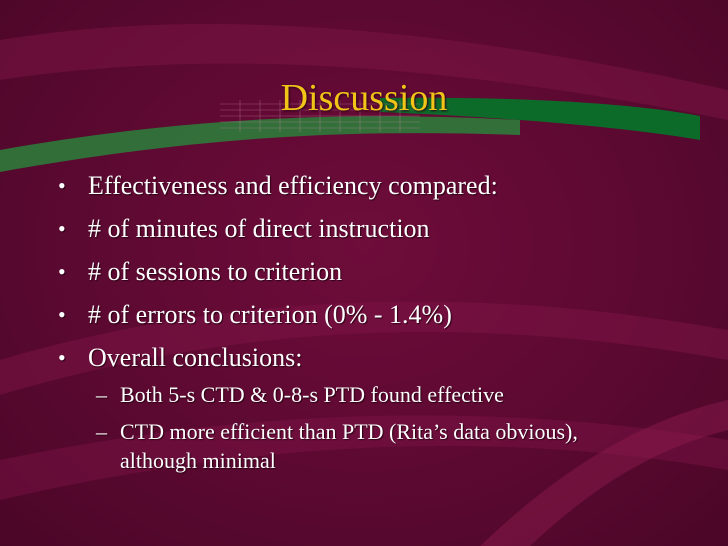 The height and width of the screenshot is (546, 728). I want to click on bullet-item: • # of minutes of direct instruction, so click(383, 228).